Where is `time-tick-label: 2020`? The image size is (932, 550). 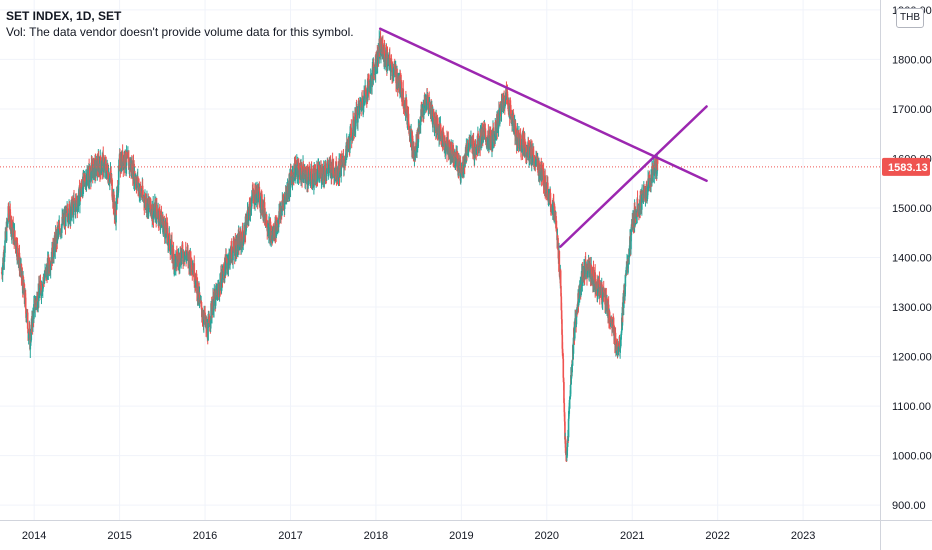
time-tick-label: 2020 is located at coordinates (547, 536).